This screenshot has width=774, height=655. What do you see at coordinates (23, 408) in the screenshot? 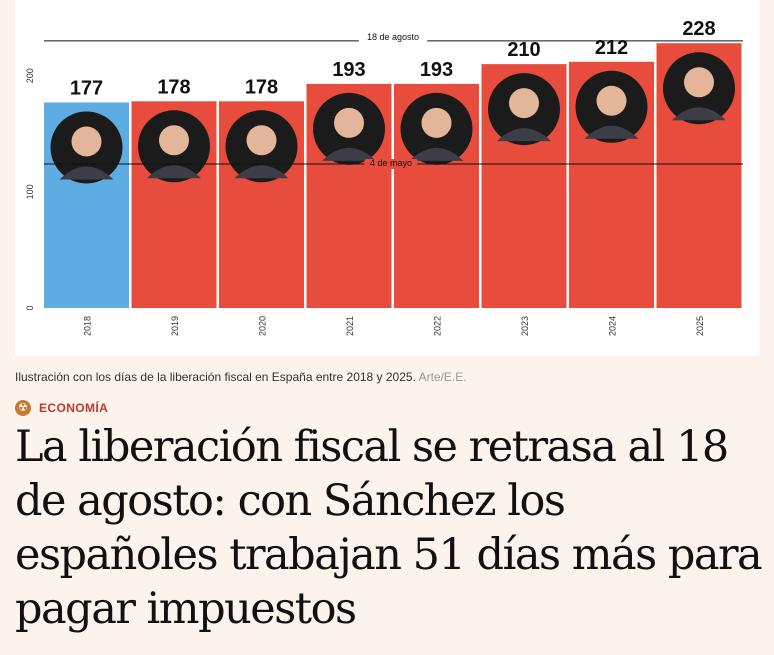
I see `radiation-icon: ☢` at bounding box center [23, 408].